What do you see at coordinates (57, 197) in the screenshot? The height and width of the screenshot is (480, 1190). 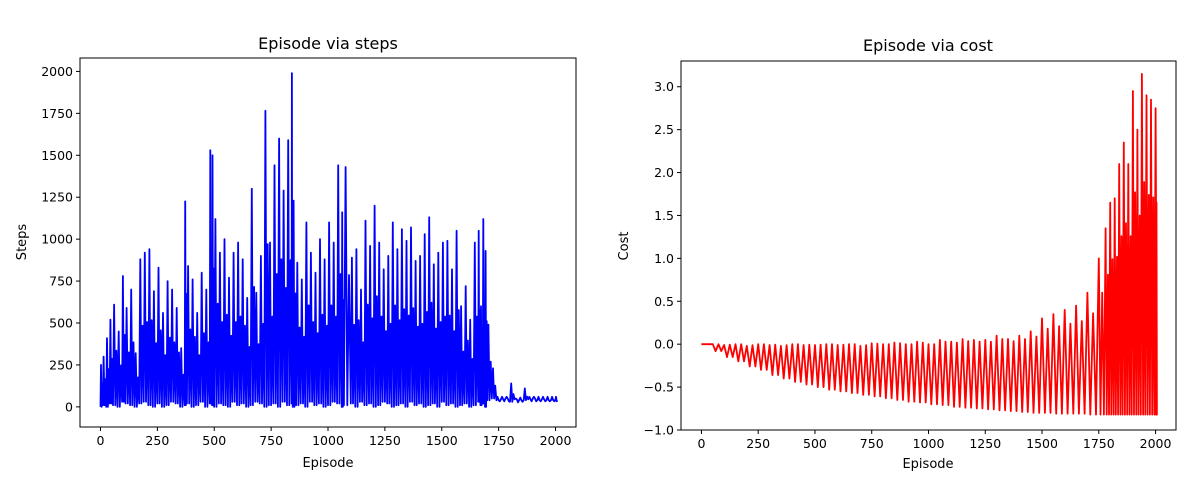 I see `steps-y-tick-label: 1250` at bounding box center [57, 197].